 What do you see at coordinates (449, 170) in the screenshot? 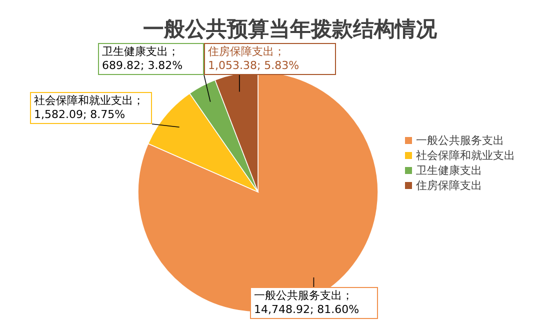
I see `legend-label: 卫生健康支出` at bounding box center [449, 170].